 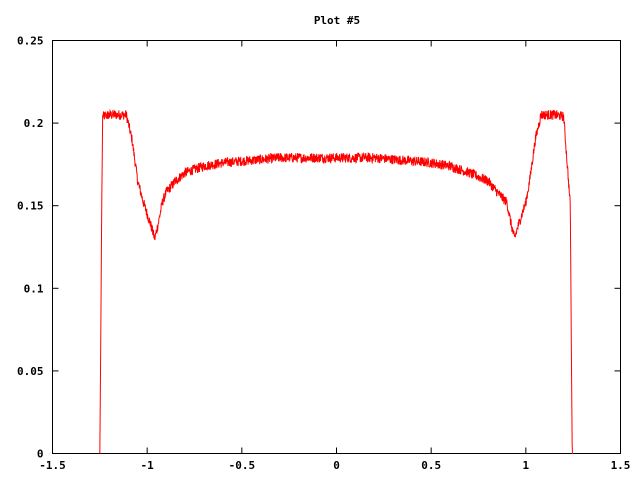 I want to click on x-tick-label: 1, so click(x=526, y=465).